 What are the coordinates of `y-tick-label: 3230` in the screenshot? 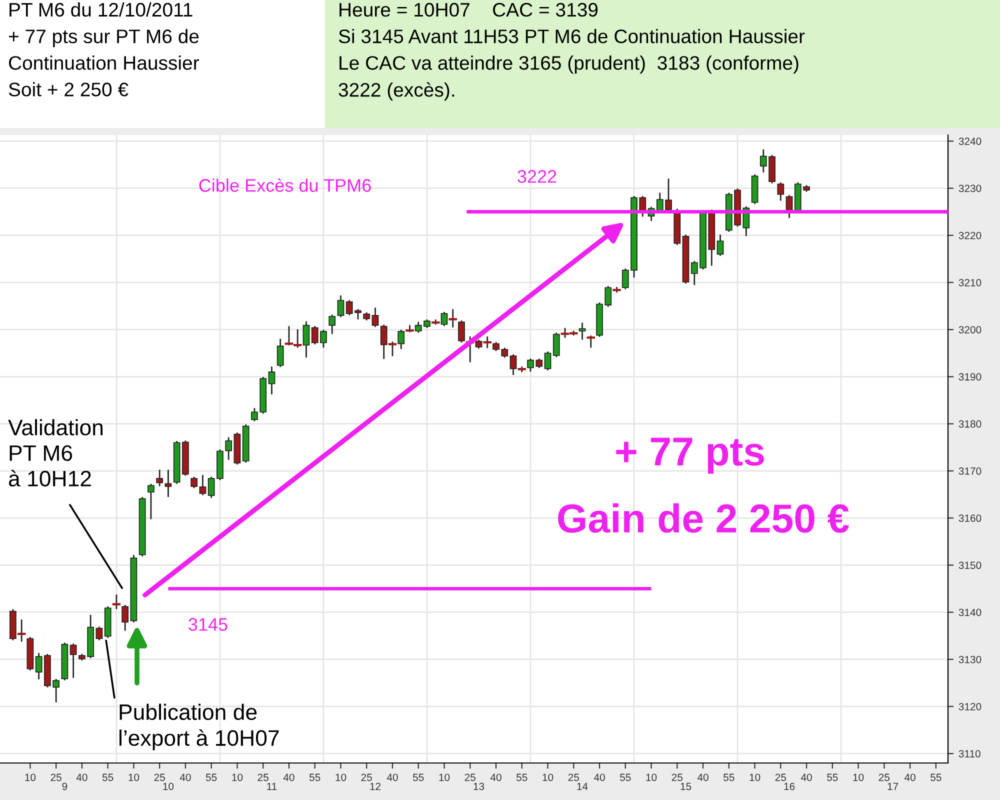 It's located at (970, 188).